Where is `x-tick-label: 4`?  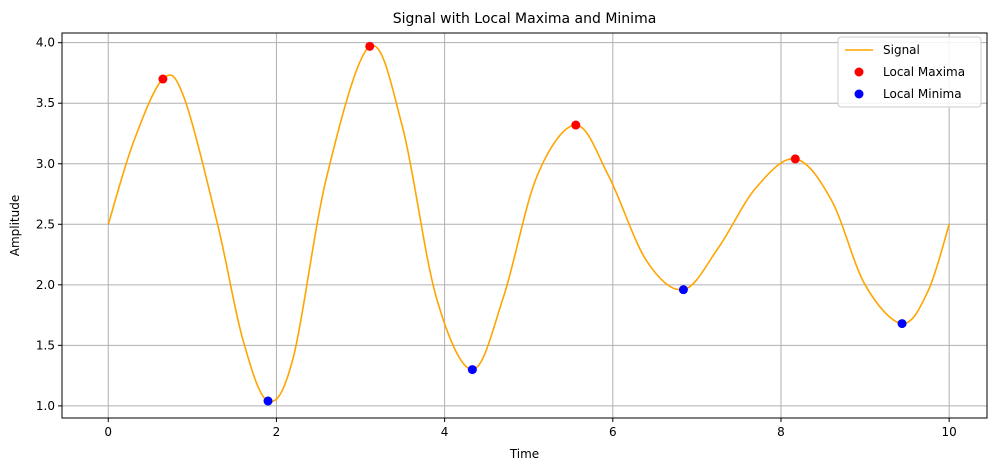
x-tick-label: 4 is located at coordinates (445, 432).